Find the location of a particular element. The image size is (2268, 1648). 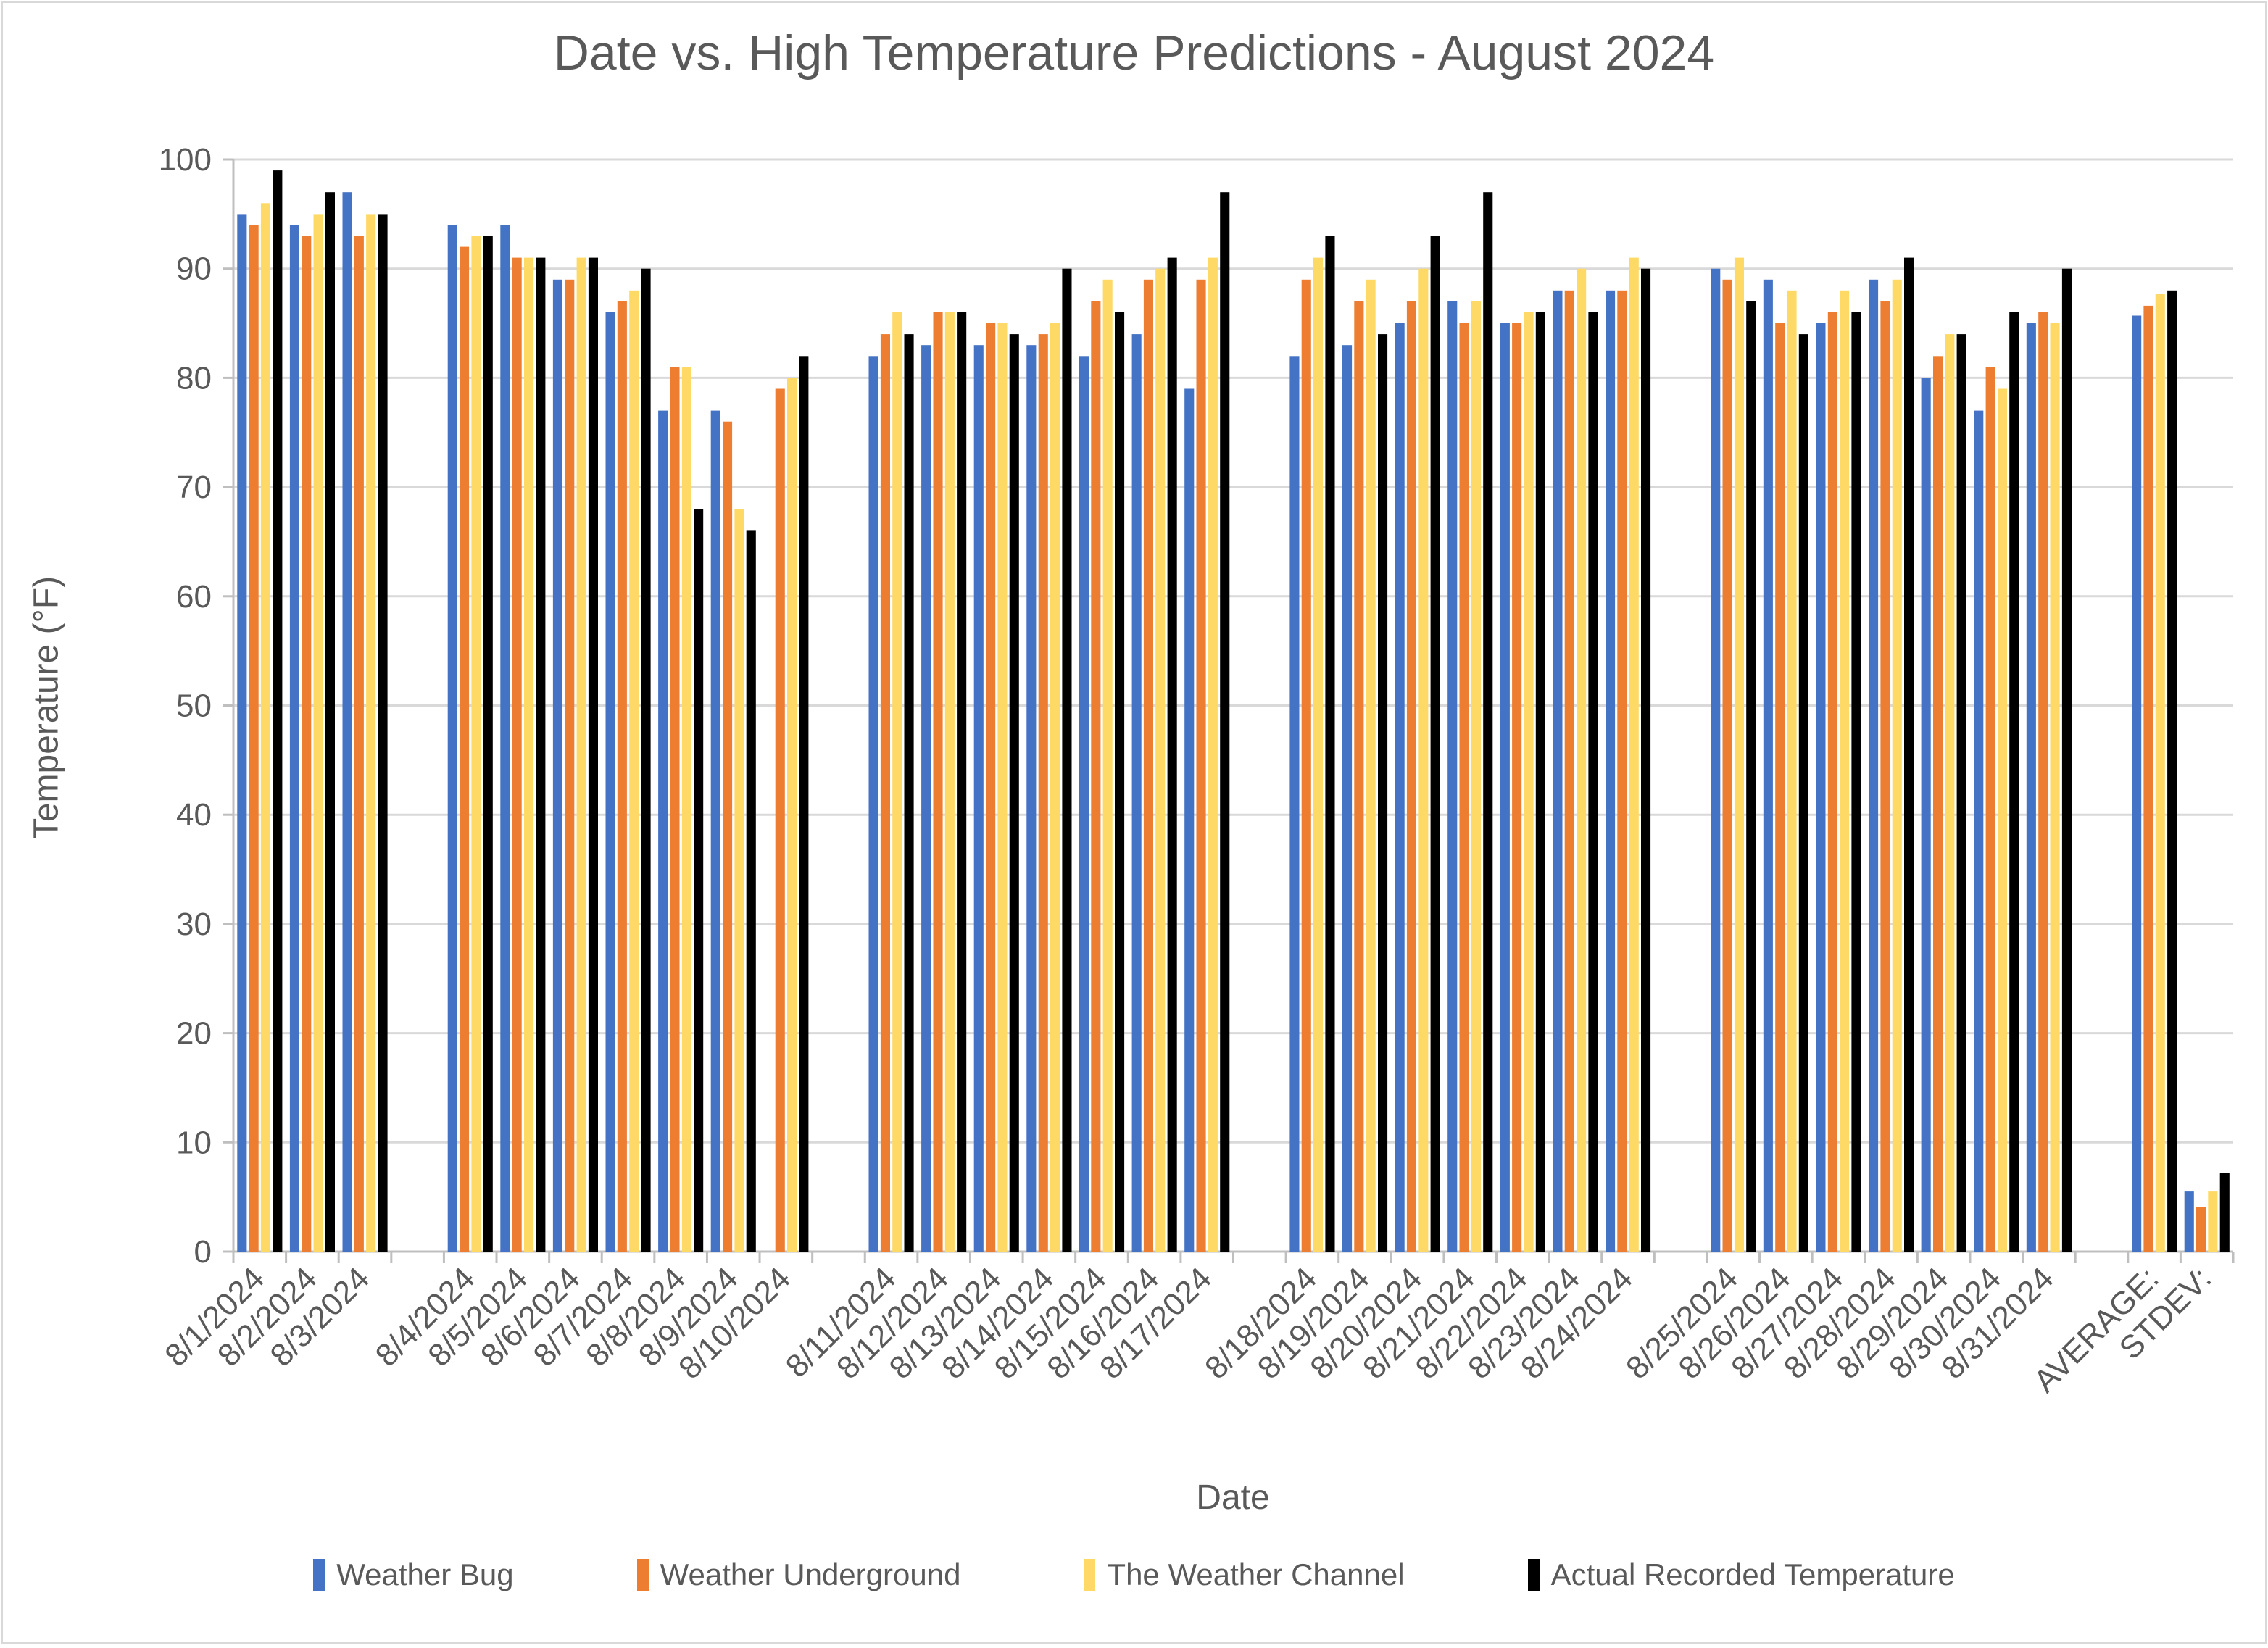

legend-item-actual-recorded-temperature: Actual Recorded Temperature is located at coordinates (1741, 1574).